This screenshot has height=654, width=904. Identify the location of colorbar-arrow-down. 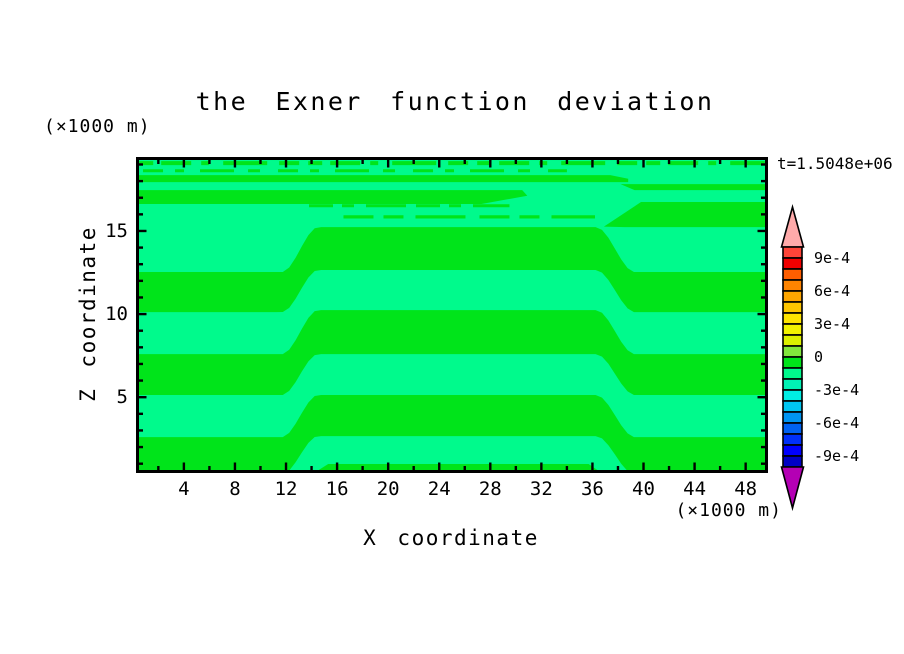
(792, 489).